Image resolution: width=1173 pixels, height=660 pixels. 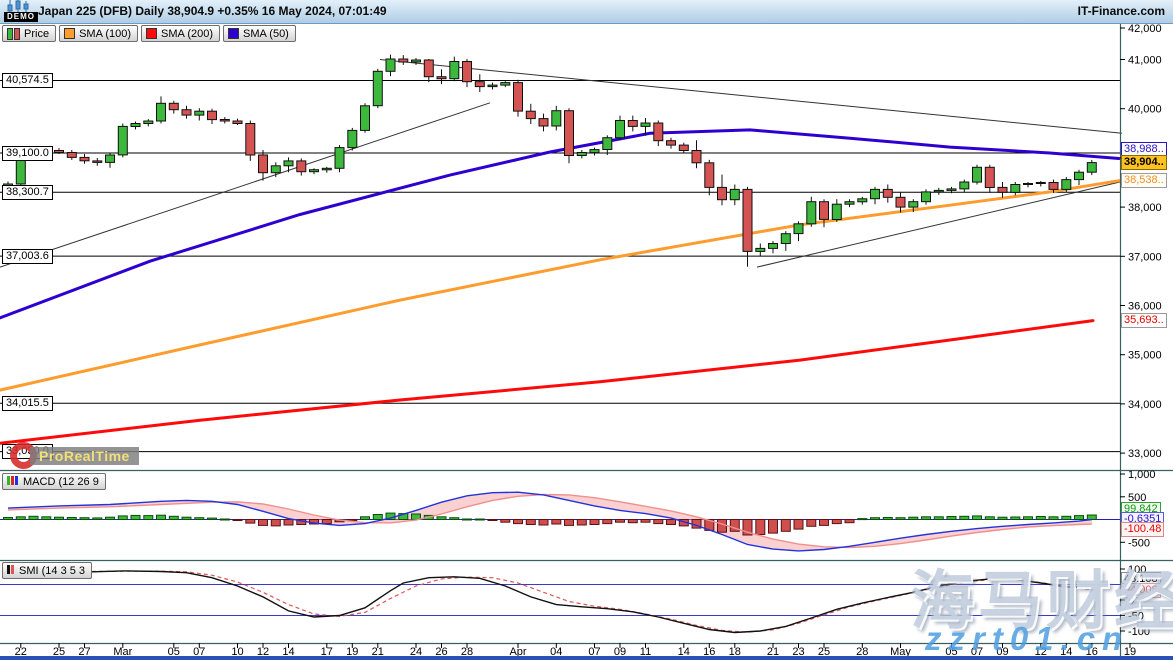 I want to click on axis-tick-label: 36,000, so click(x=1145, y=307).